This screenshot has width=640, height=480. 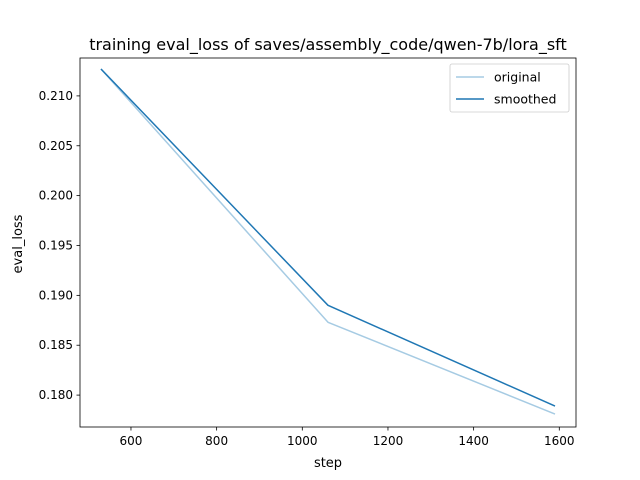 What do you see at coordinates (302, 441) in the screenshot?
I see `x-tick-label: 1000` at bounding box center [302, 441].